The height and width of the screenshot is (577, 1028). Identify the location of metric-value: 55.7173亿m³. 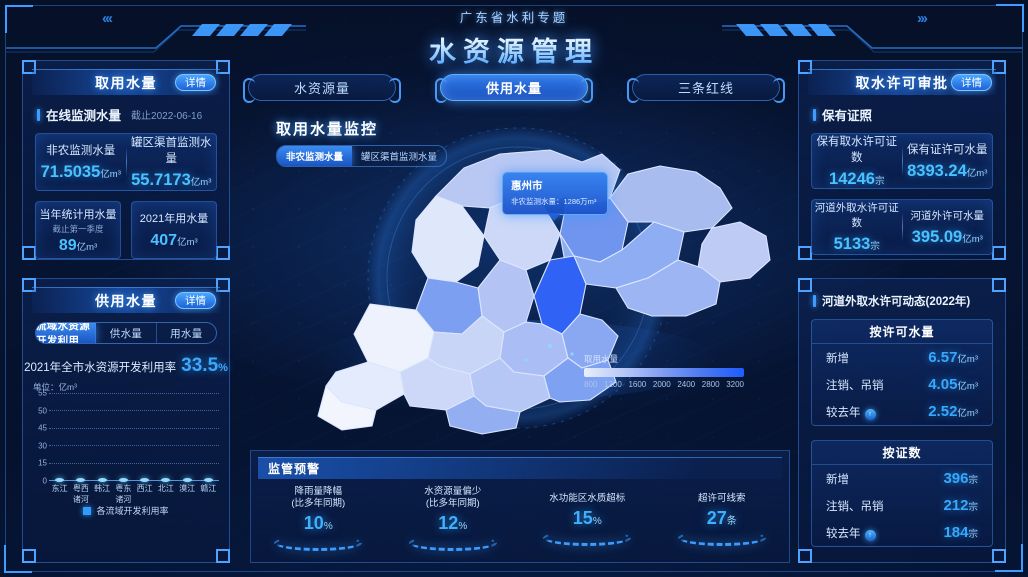
(171, 180).